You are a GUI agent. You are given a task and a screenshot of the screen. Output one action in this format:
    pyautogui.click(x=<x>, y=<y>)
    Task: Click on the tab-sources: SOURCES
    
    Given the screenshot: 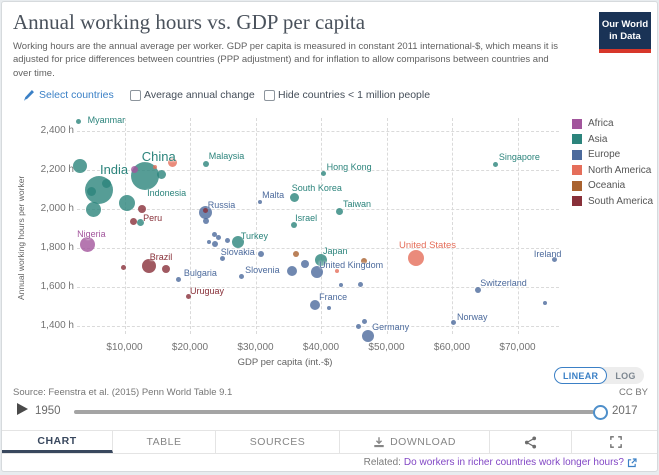 What is the action you would take?
    pyautogui.click(x=278, y=442)
    